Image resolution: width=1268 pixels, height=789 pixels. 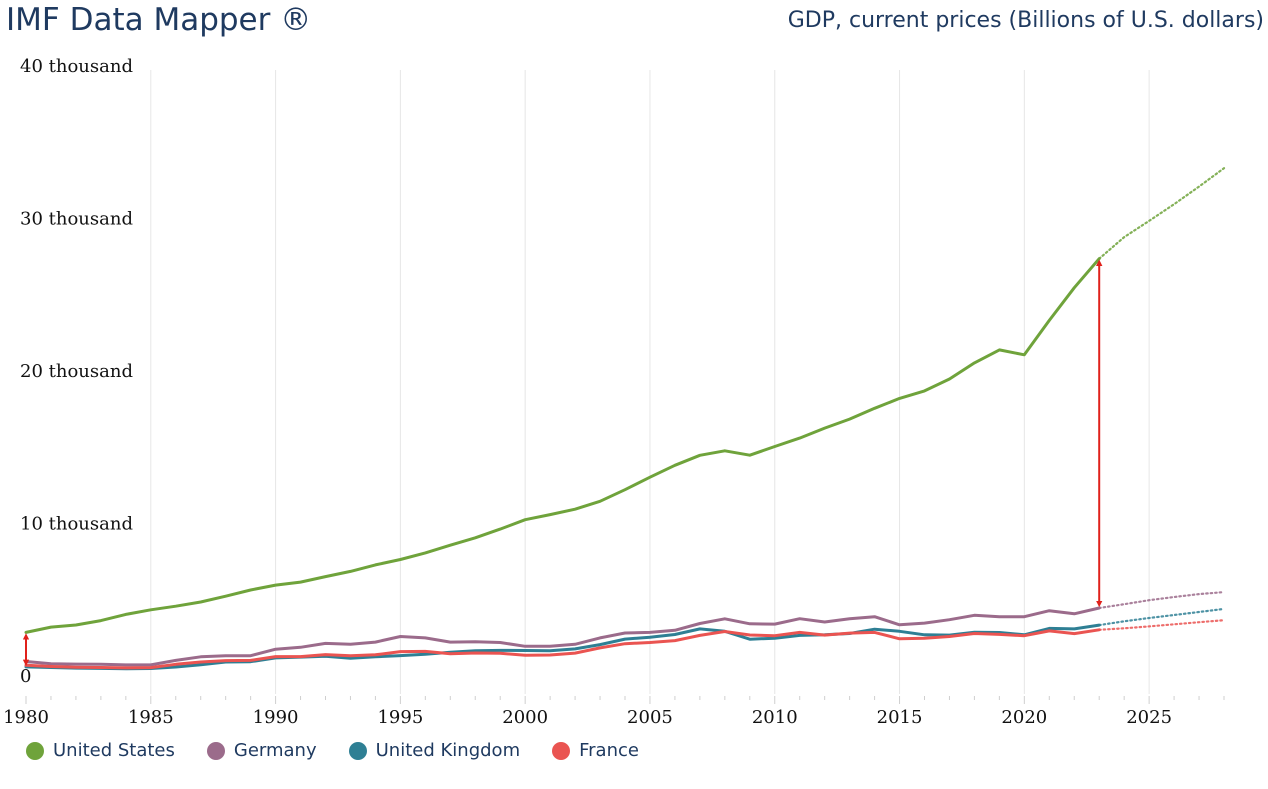 I want to click on series-line-france, so click(x=562, y=649).